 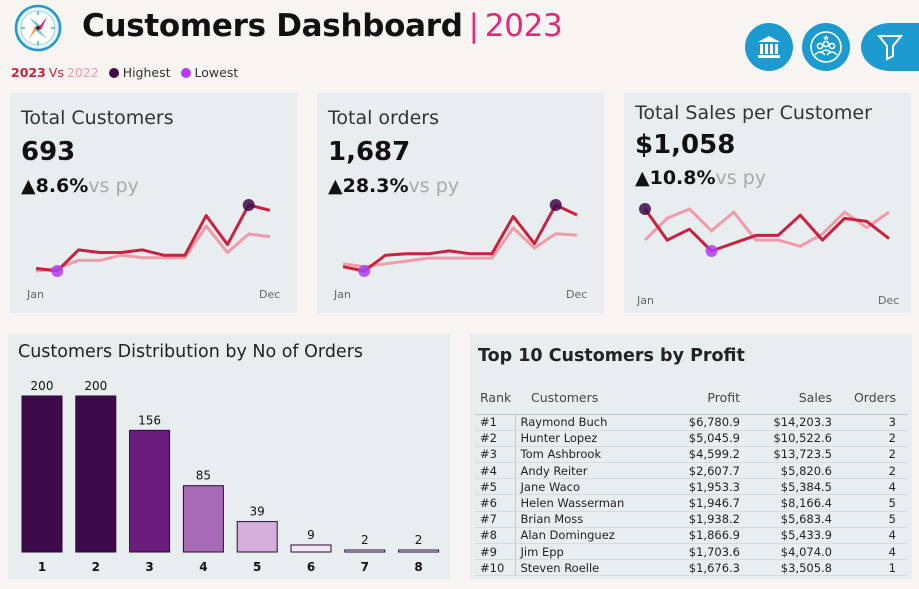 I want to click on kpi-delta-value: ▲10.8%, so click(x=675, y=178).